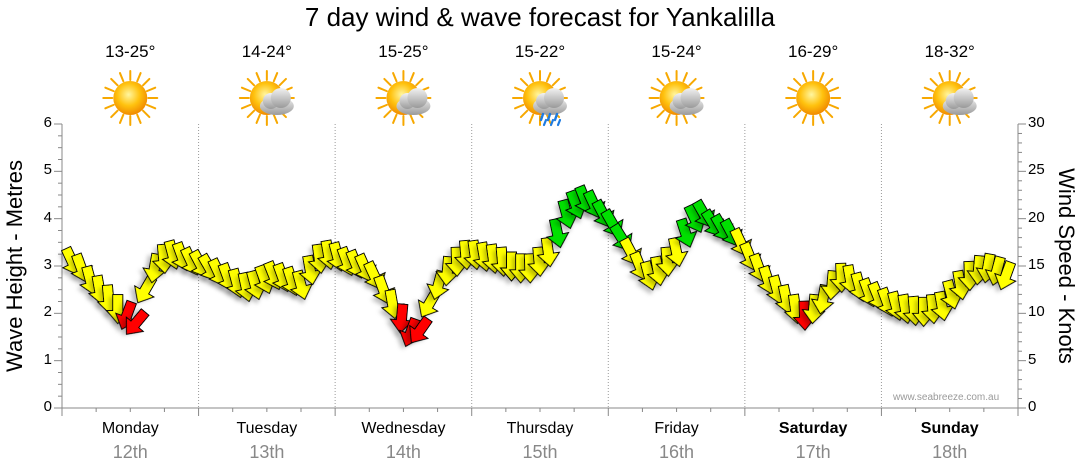 The width and height of the screenshot is (1080, 475). What do you see at coordinates (130, 428) in the screenshot?
I see `day-name-label: Monday` at bounding box center [130, 428].